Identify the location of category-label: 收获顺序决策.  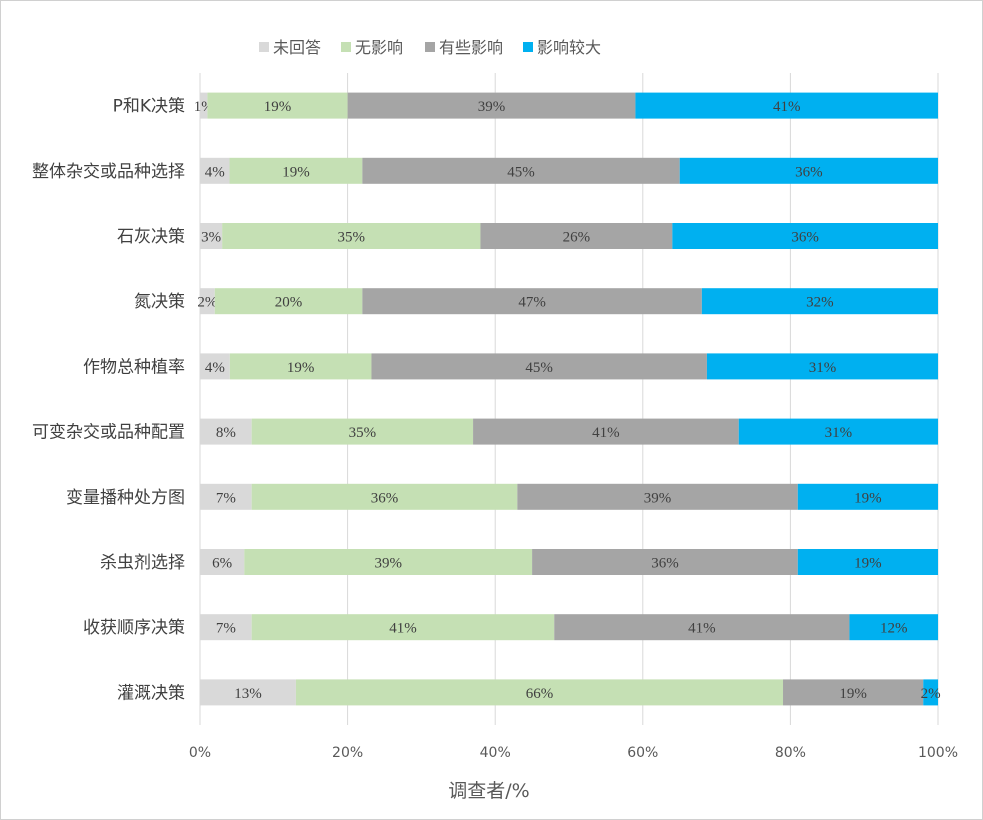
(134, 628).